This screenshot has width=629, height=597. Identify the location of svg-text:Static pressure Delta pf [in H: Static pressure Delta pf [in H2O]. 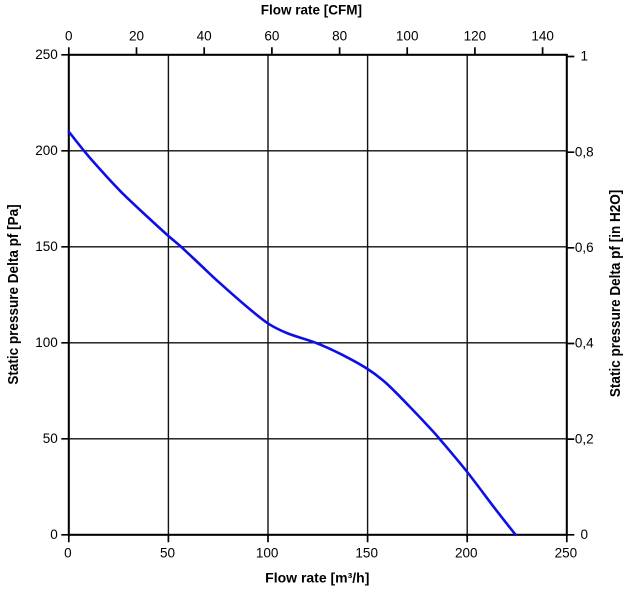
(614, 293).